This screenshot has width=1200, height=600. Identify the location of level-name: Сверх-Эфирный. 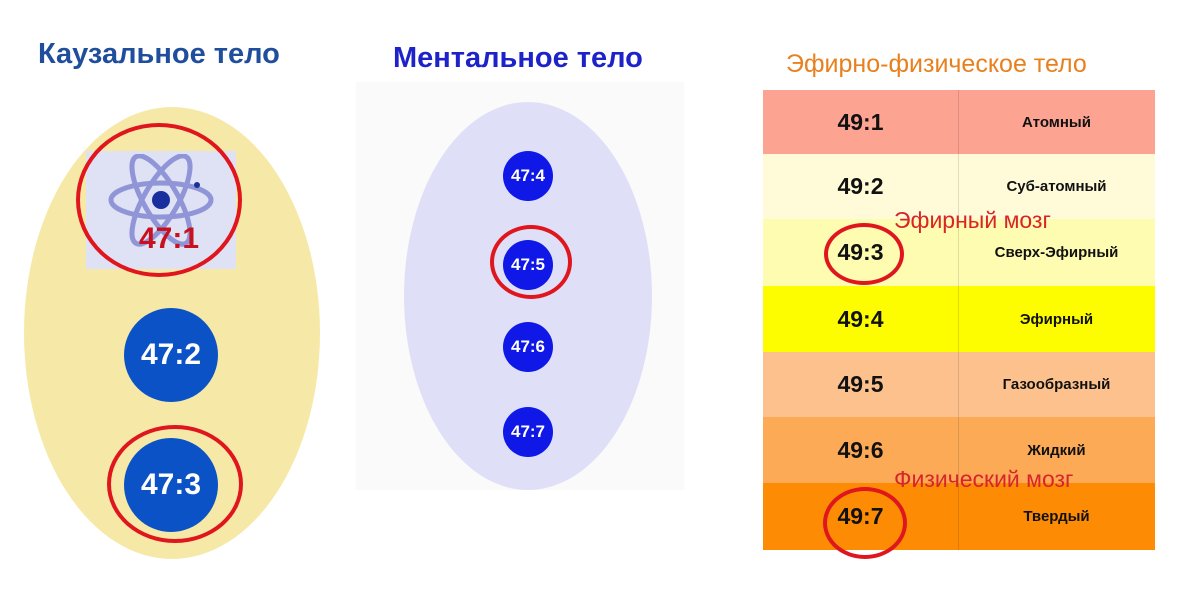
(1056, 252).